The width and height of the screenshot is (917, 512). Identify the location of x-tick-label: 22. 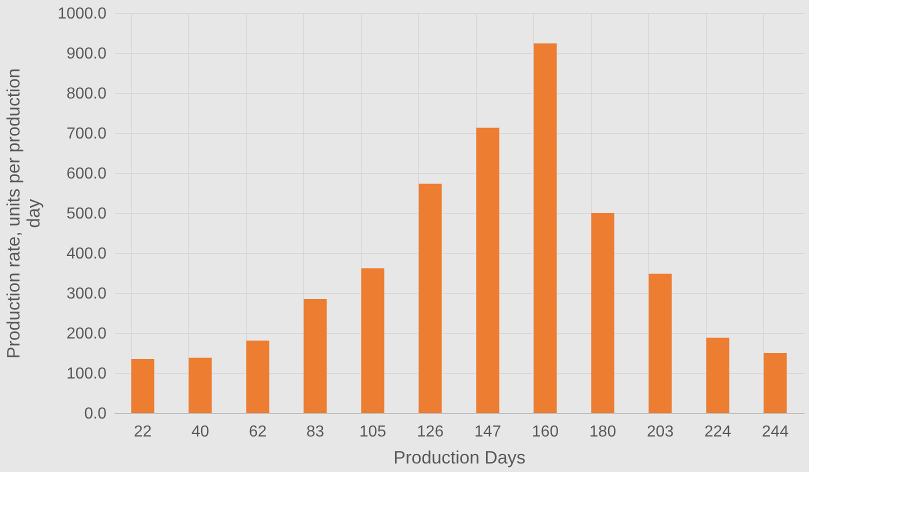
(143, 432).